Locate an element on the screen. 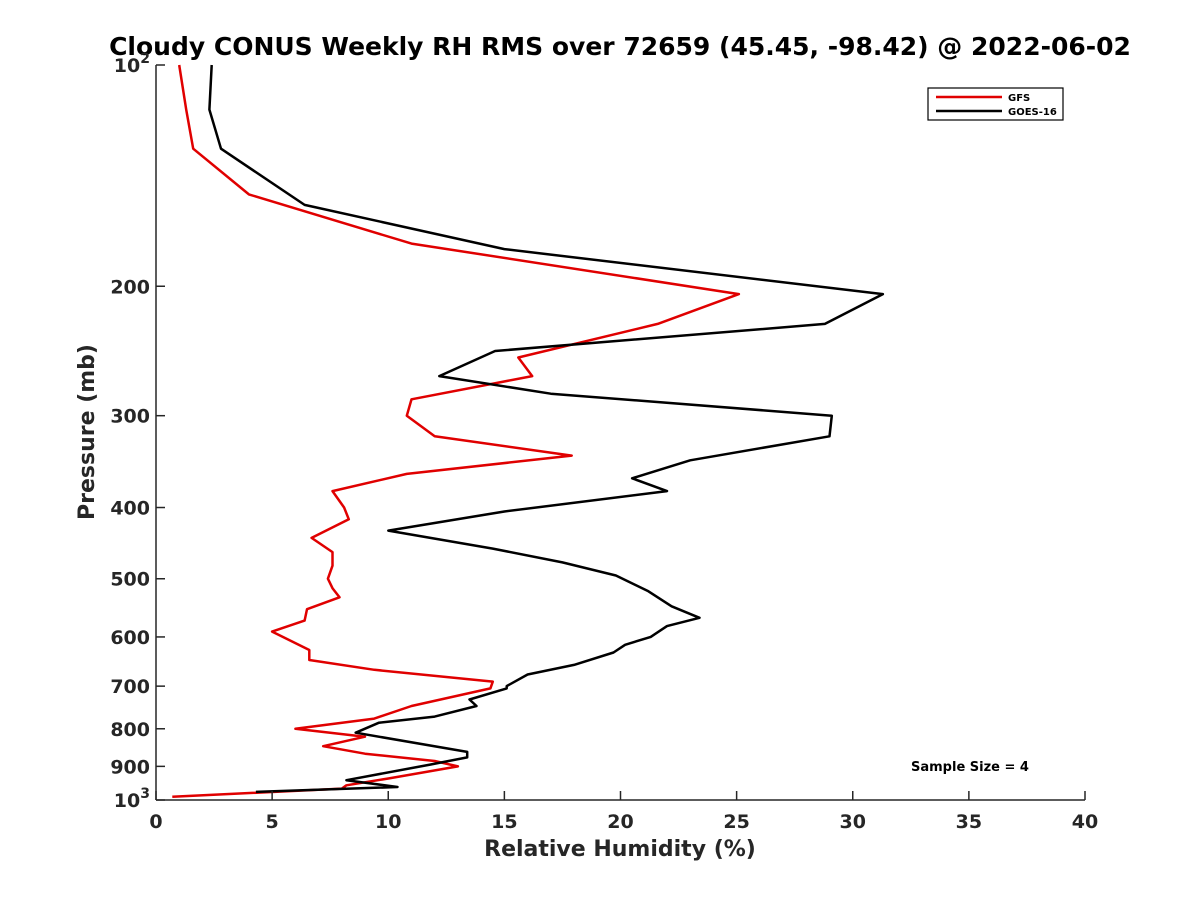 The height and width of the screenshot is (900, 1200). x-tick-label: 0 is located at coordinates (155, 822).